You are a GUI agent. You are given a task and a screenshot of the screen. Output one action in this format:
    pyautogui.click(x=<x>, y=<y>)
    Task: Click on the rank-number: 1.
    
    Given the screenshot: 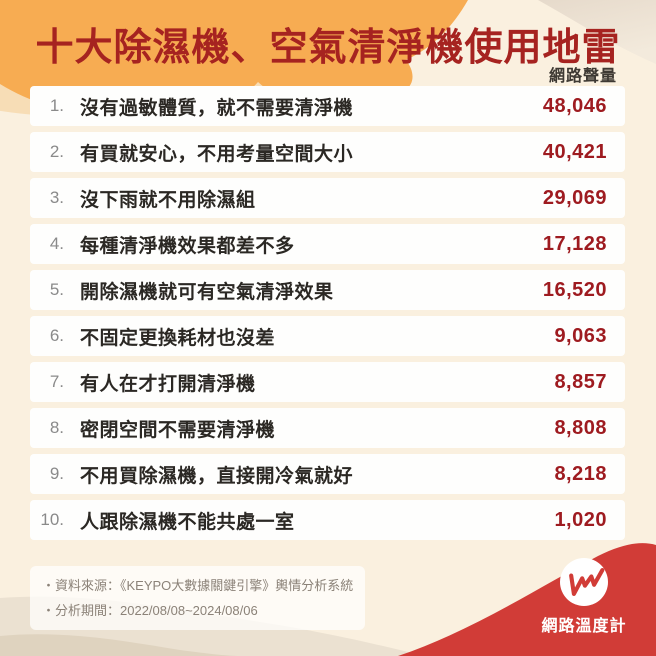 What is the action you would take?
    pyautogui.click(x=56, y=105)
    